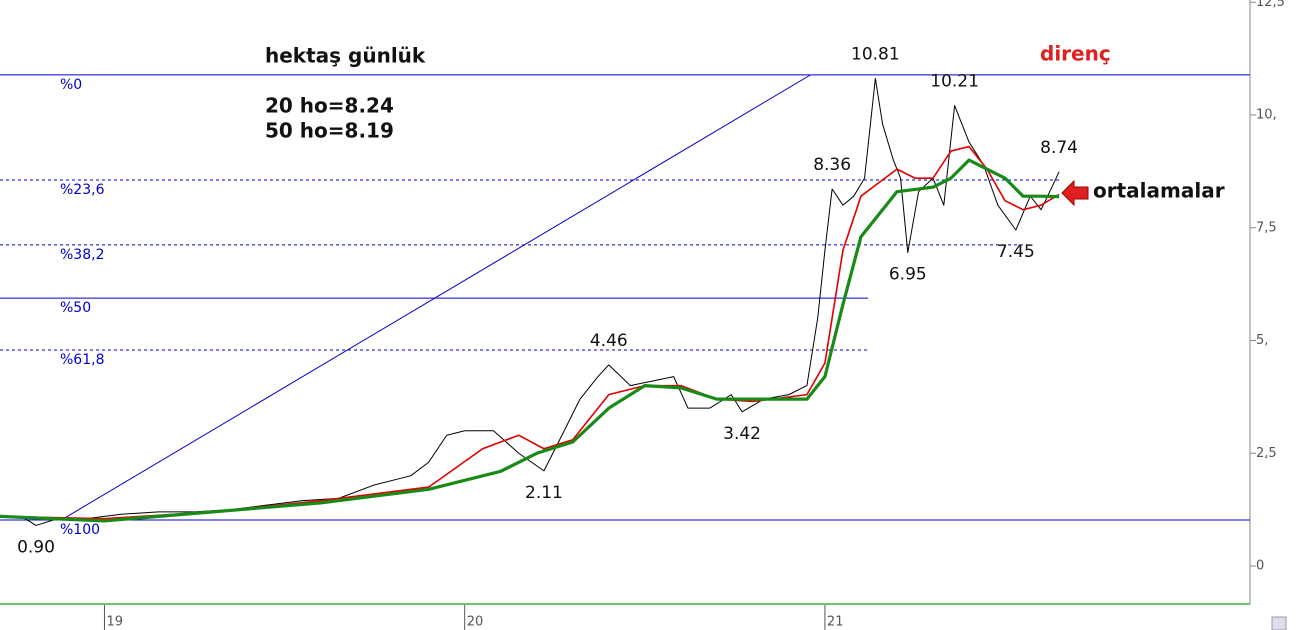 The width and height of the screenshot is (1298, 630). I want to click on y-tick-label: 12,5, so click(1270, 5).